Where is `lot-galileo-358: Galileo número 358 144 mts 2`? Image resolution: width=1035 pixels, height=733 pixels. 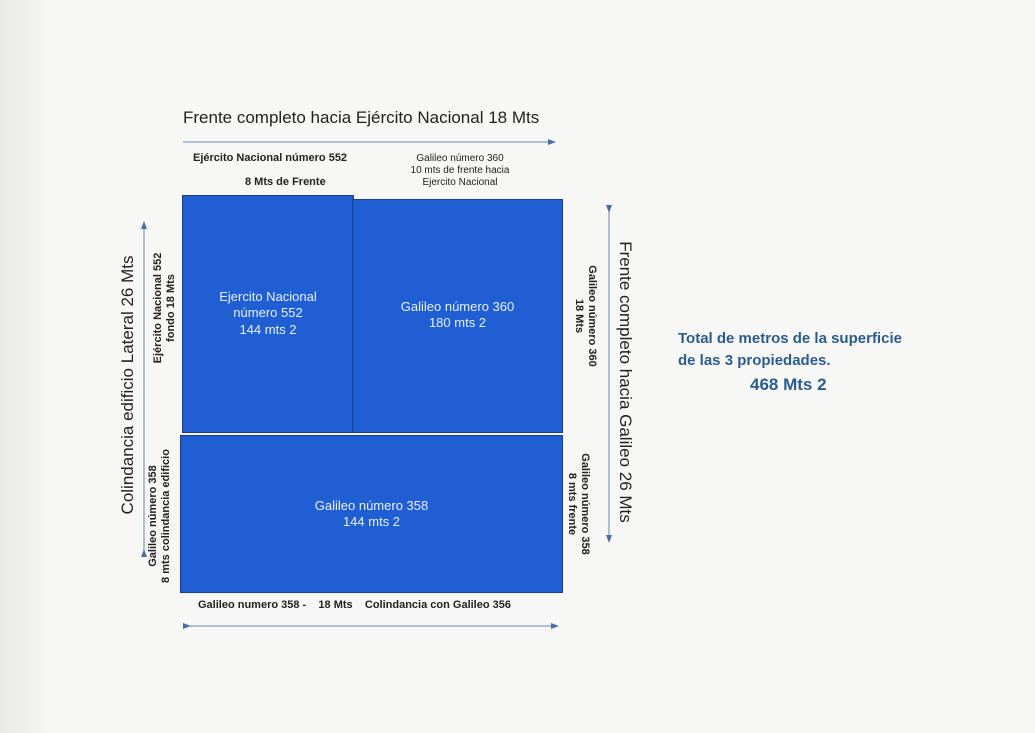
lot-galileo-358: Galileo número 358 144 mts 2 is located at coordinates (371, 514).